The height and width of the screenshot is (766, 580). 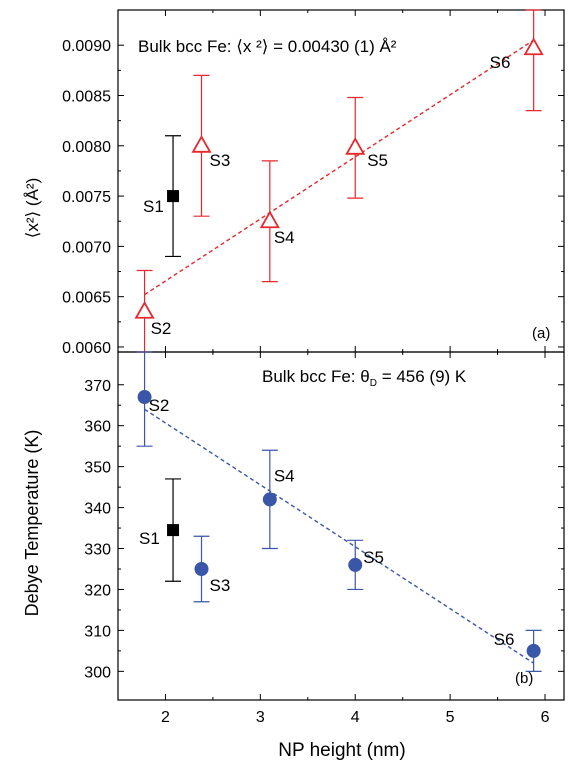 What do you see at coordinates (201, 143) in the screenshot?
I see `panel-a-point-s3` at bounding box center [201, 143].